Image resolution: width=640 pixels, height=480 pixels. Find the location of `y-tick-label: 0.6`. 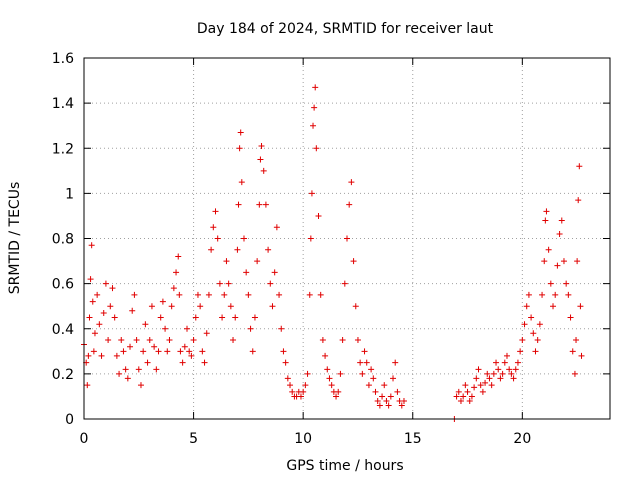

y-tick-label: 0.6 is located at coordinates (63, 285).